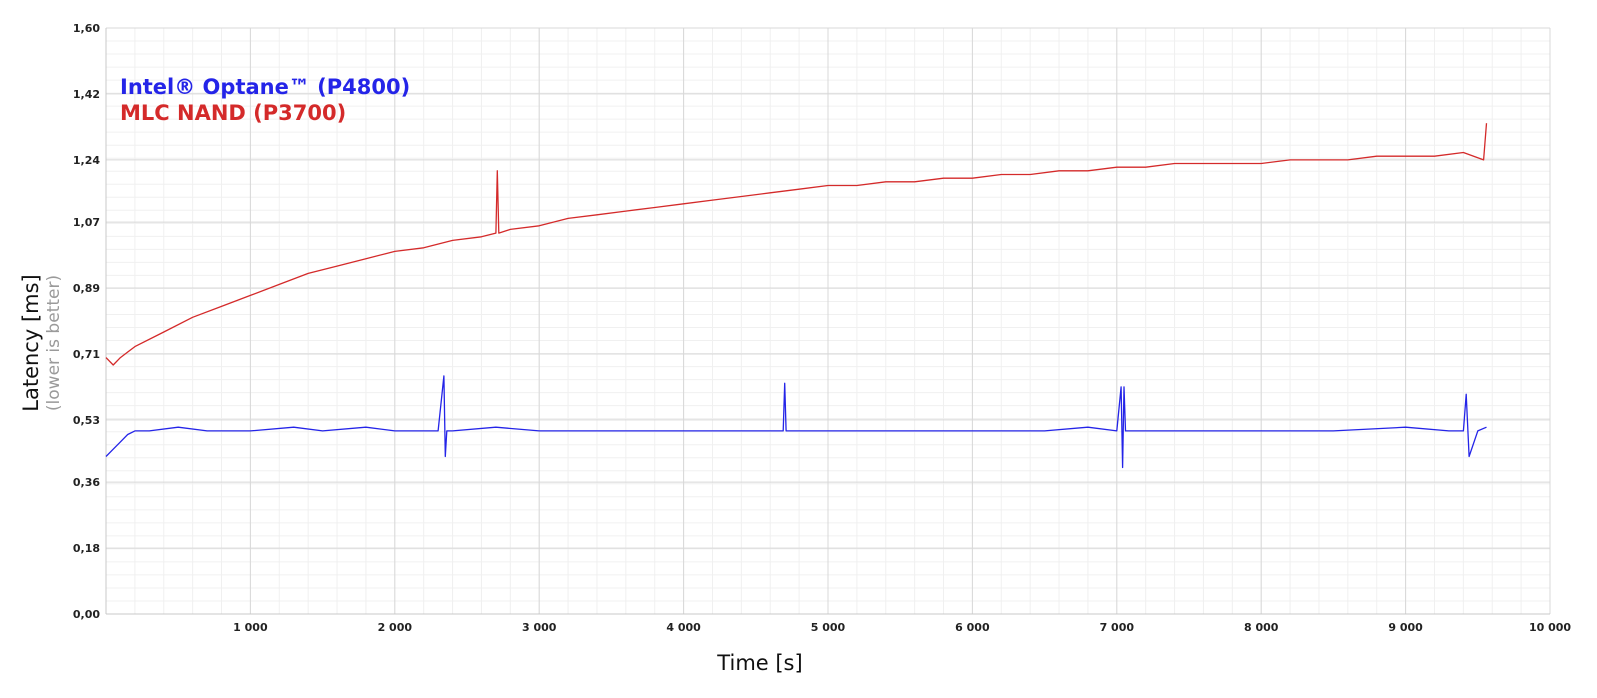  I want to click on y-axis-subtitle: (lower is better), so click(54, 343).